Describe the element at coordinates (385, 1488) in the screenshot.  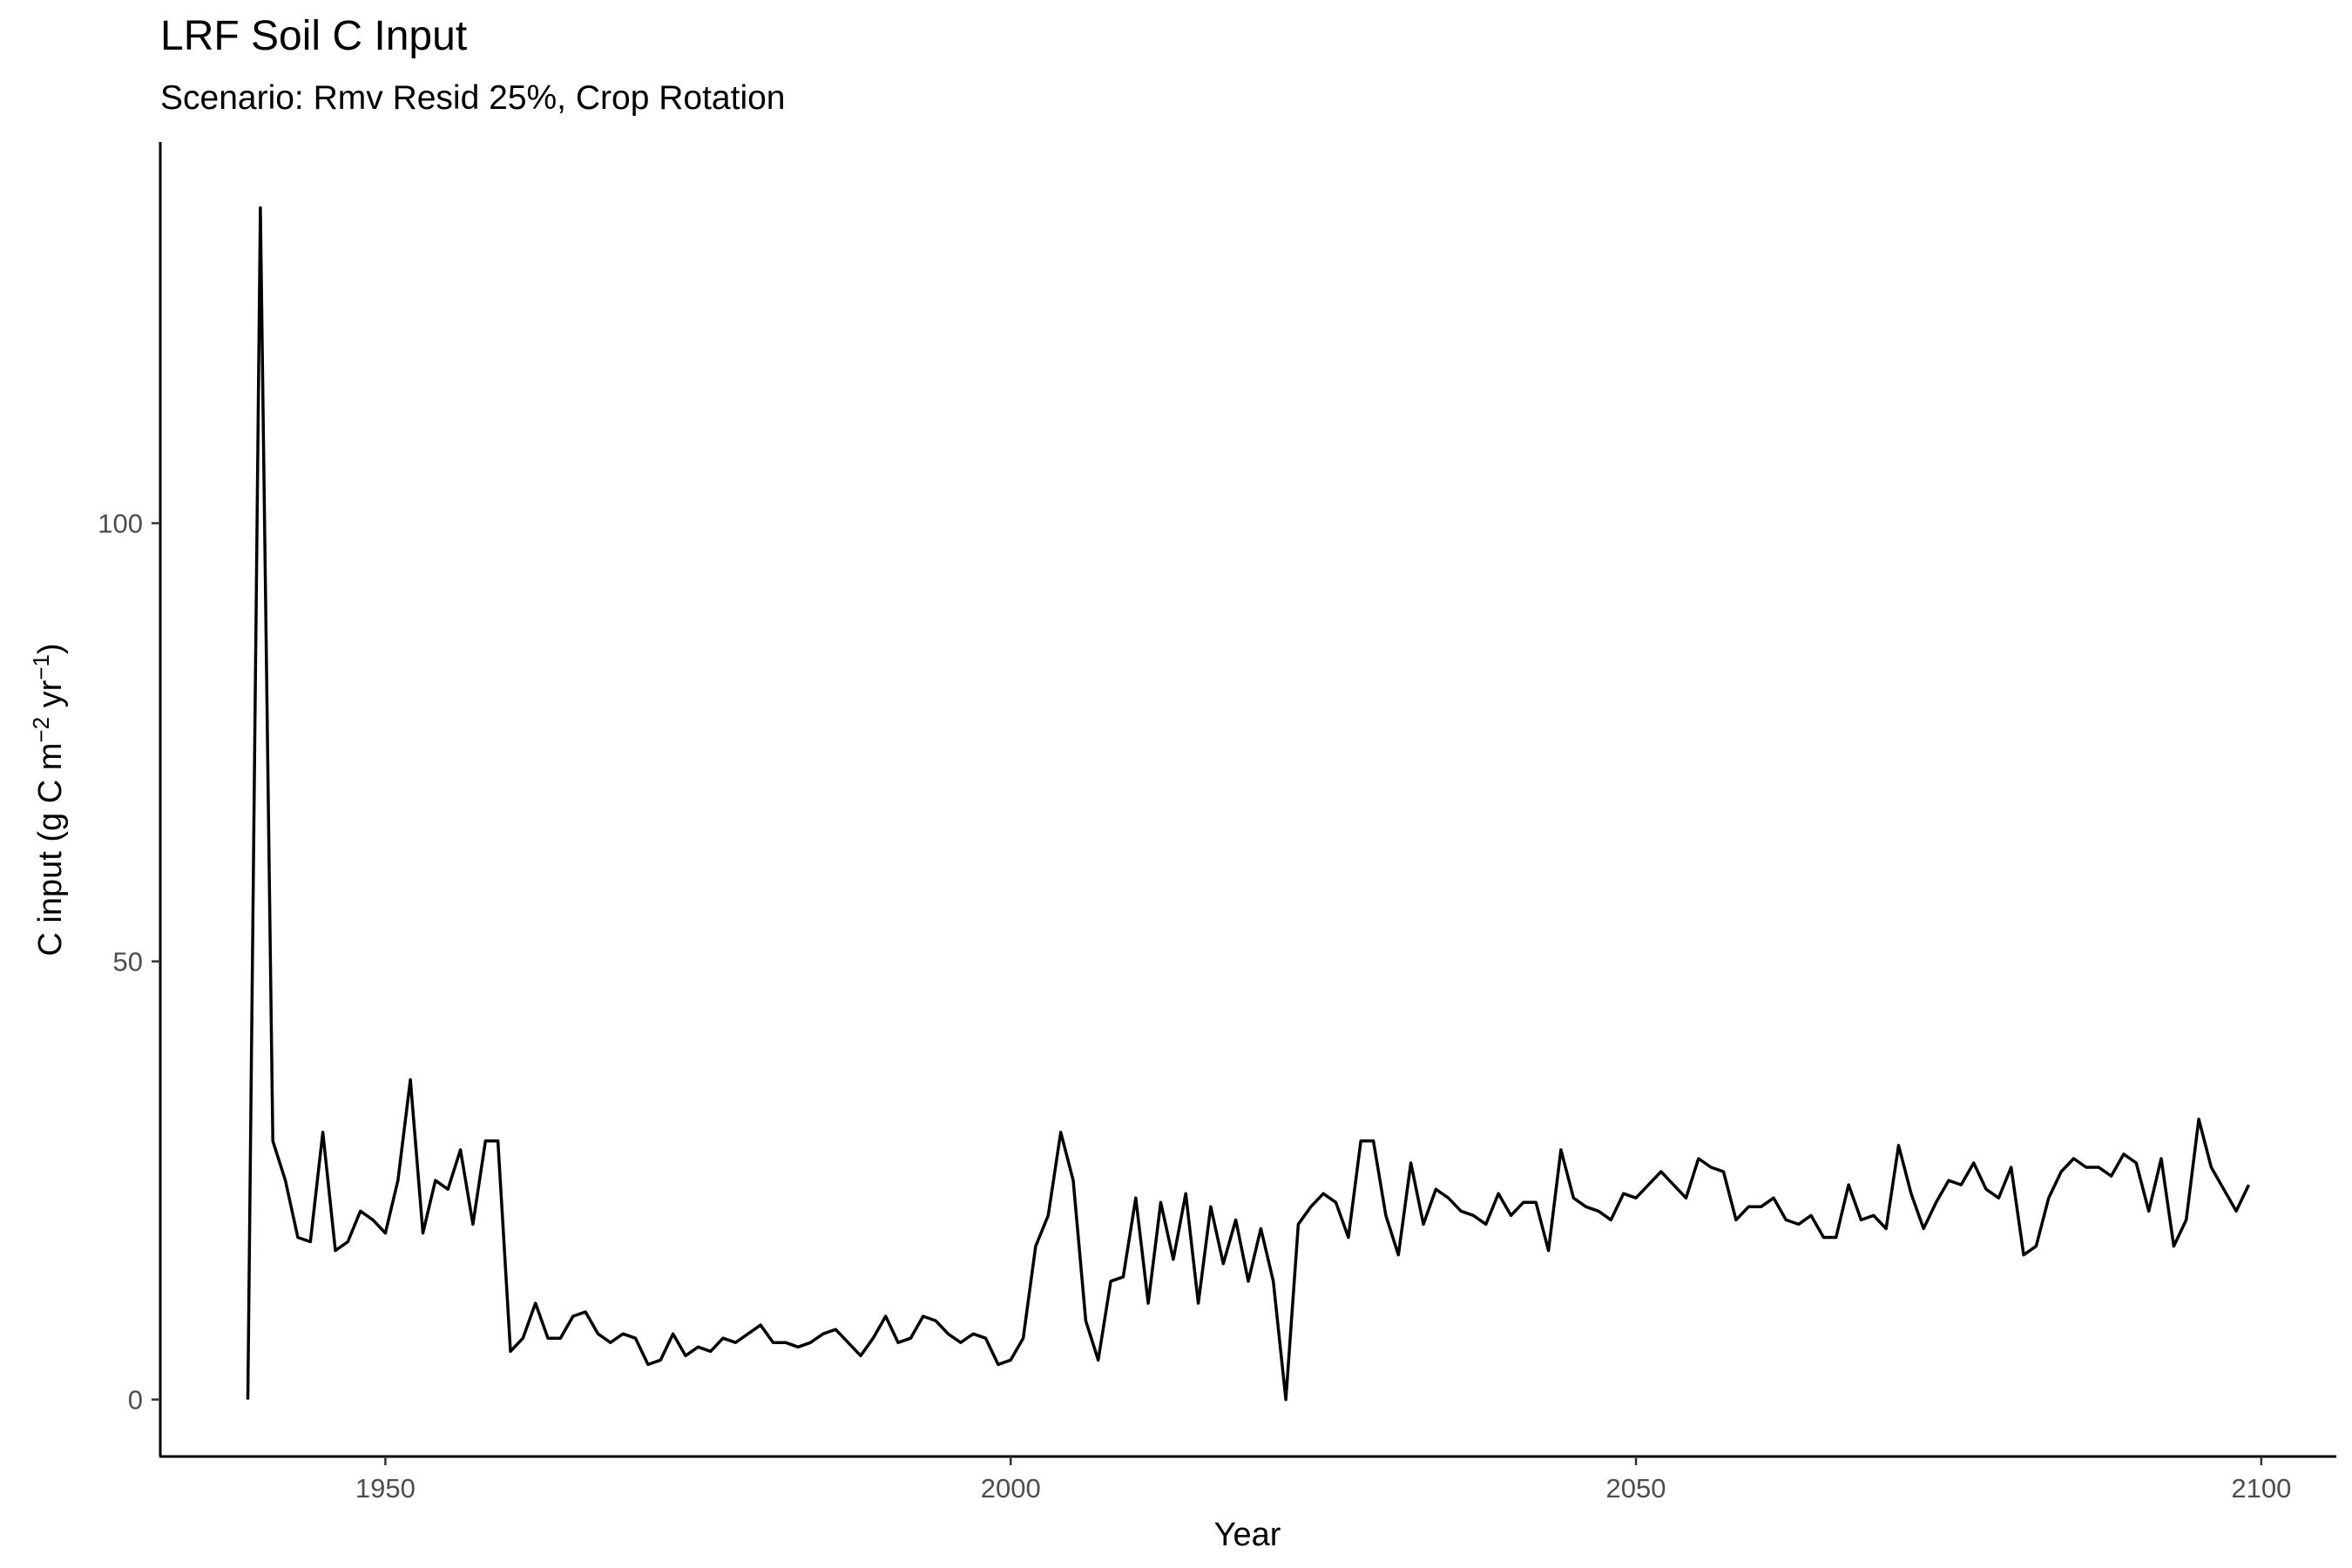
I see `x-tick-label: 1950` at that location.